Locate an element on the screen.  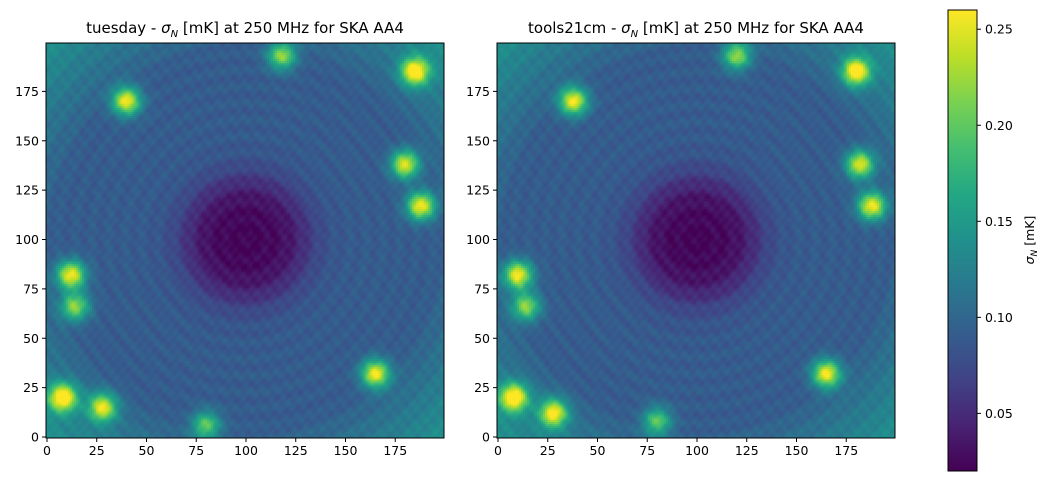
colorbar-label: σN [mK] is located at coordinates (1031, 240).